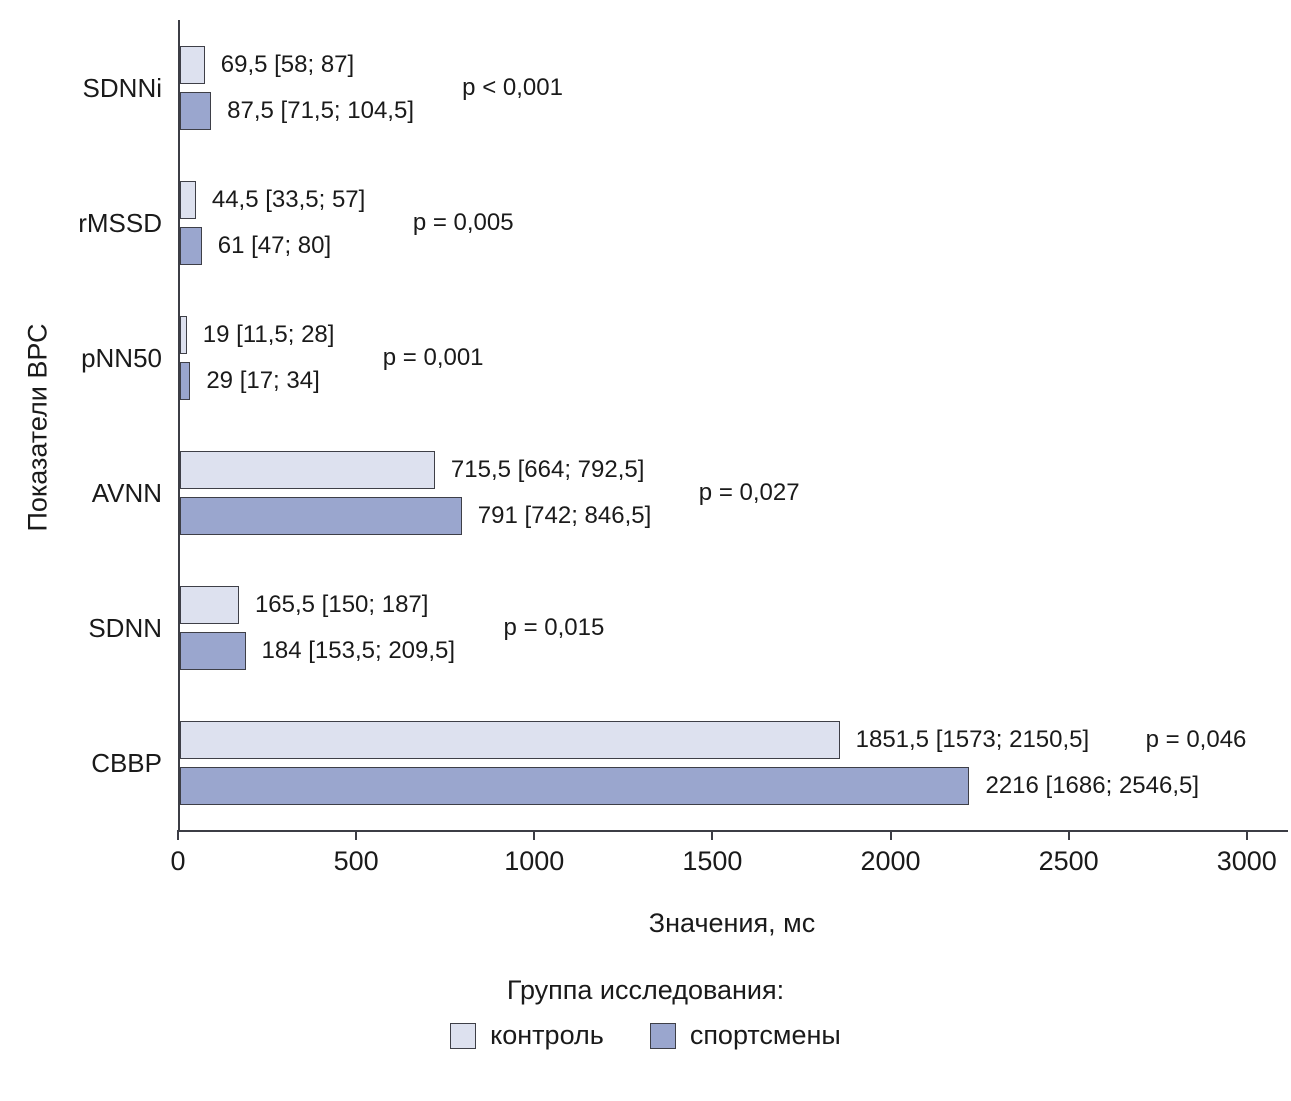  I want to click on legend-label-athletes: спортсмены, so click(765, 1035).